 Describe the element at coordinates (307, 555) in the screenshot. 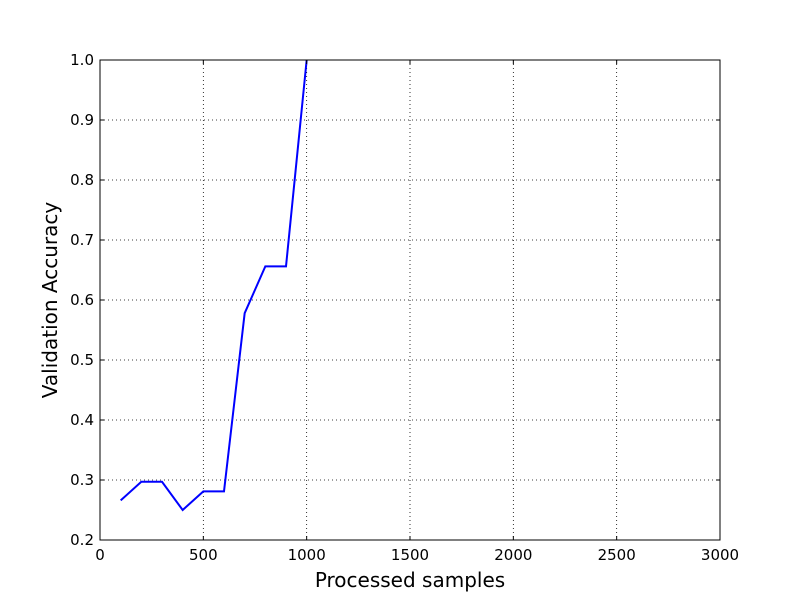

I see `x-tick-label: 1000` at that location.